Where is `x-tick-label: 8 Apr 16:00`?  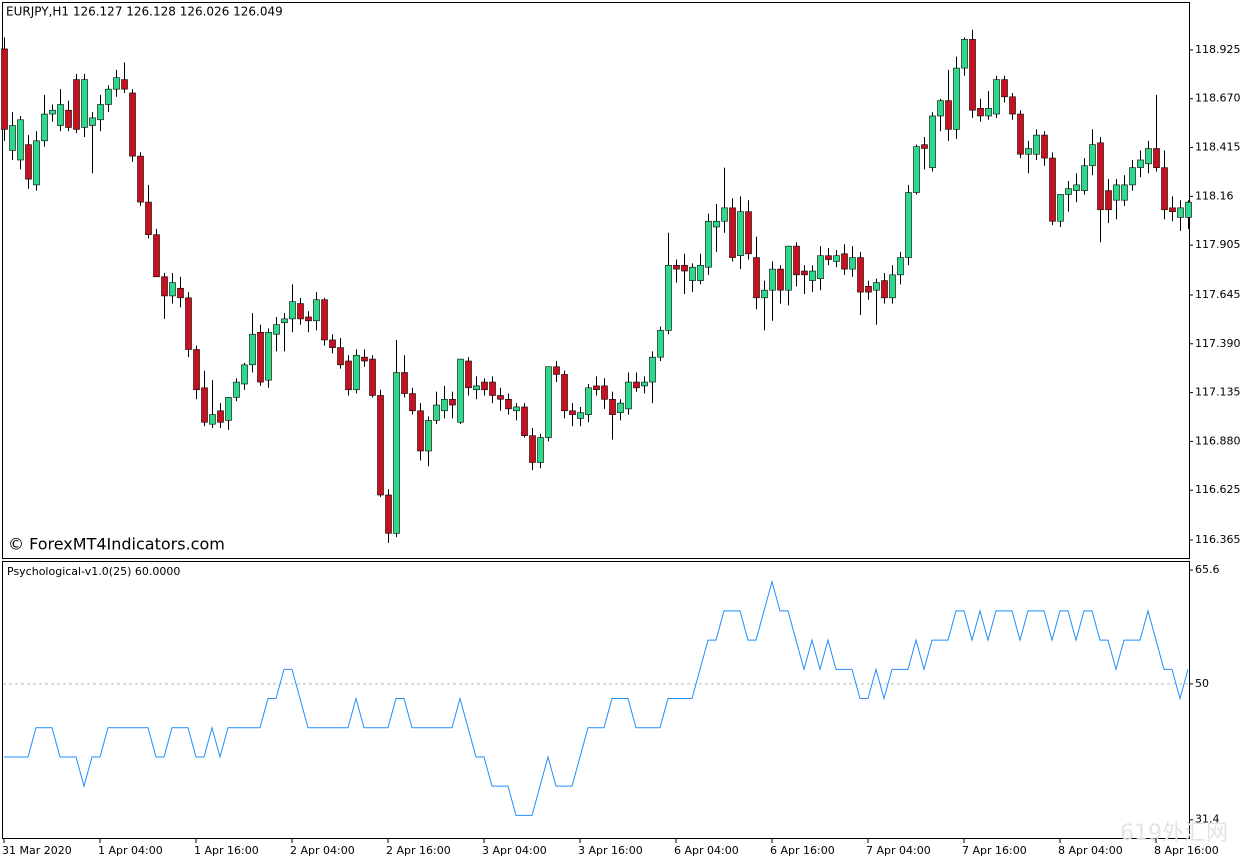 x-tick-label: 8 Apr 16:00 is located at coordinates (1186, 850).